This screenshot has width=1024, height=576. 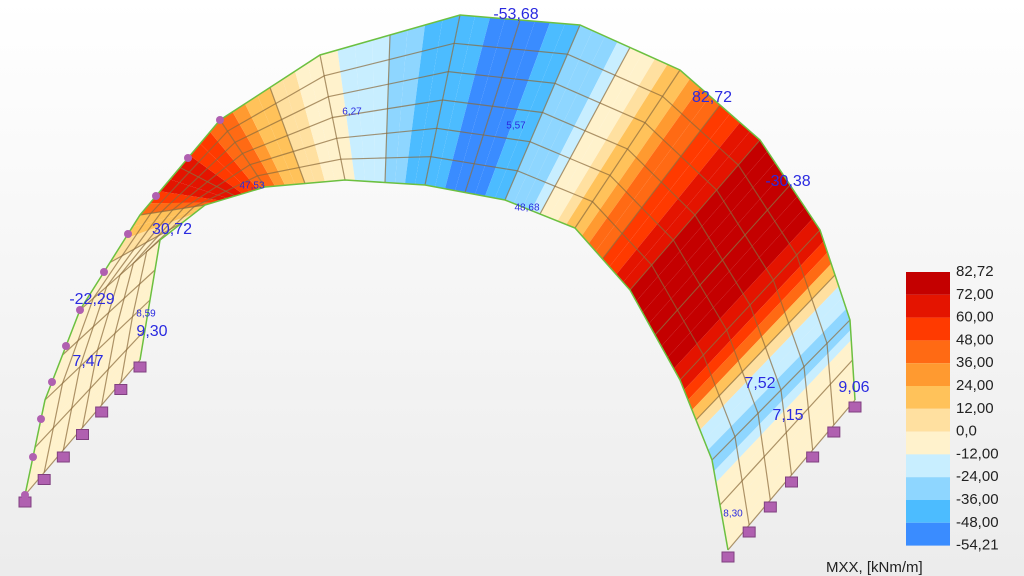 What do you see at coordinates (977, 522) in the screenshot?
I see `legend-label: -48,00` at bounding box center [977, 522].